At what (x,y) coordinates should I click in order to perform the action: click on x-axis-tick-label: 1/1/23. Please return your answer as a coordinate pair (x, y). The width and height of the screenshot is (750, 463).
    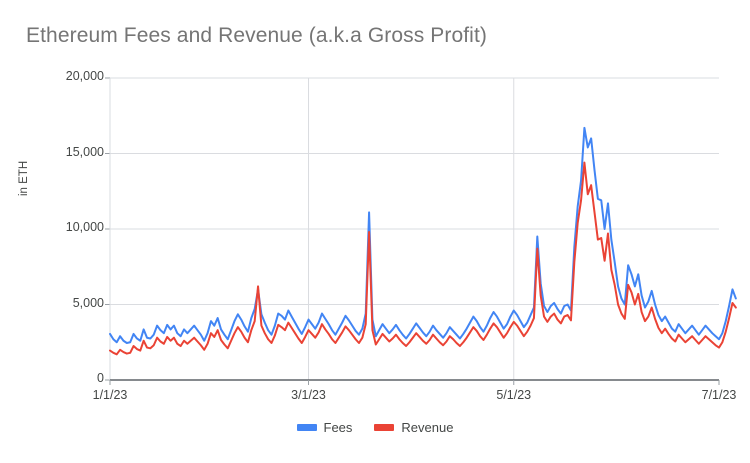
    Looking at the image, I should click on (110, 395).